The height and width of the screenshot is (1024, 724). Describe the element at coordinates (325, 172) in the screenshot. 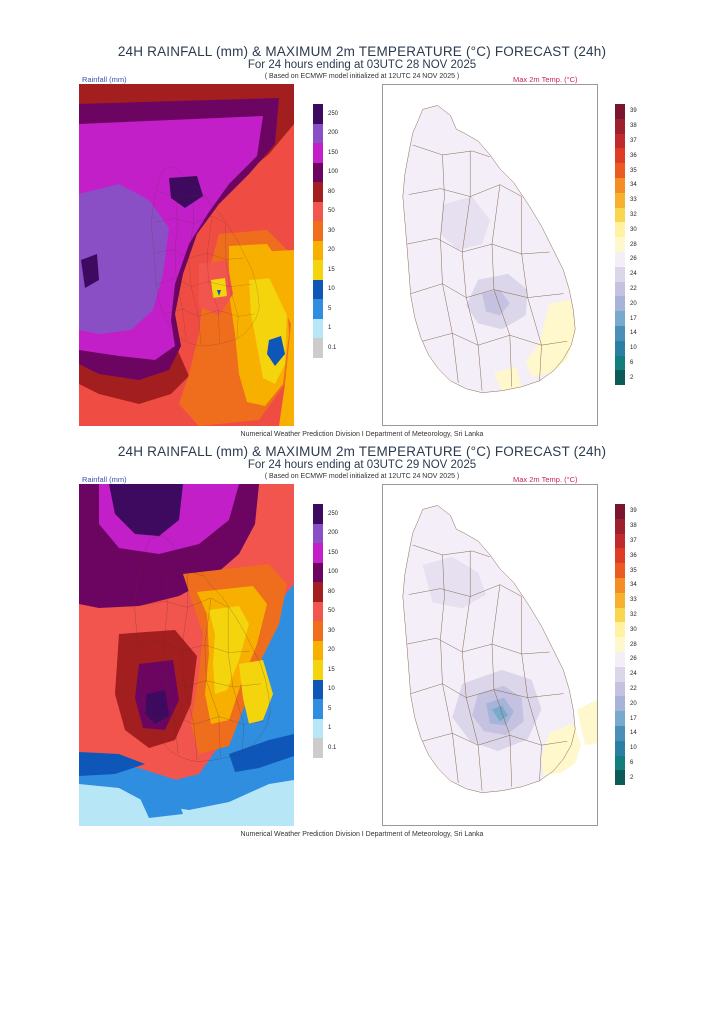

I see `legend-swatch: 100` at that location.